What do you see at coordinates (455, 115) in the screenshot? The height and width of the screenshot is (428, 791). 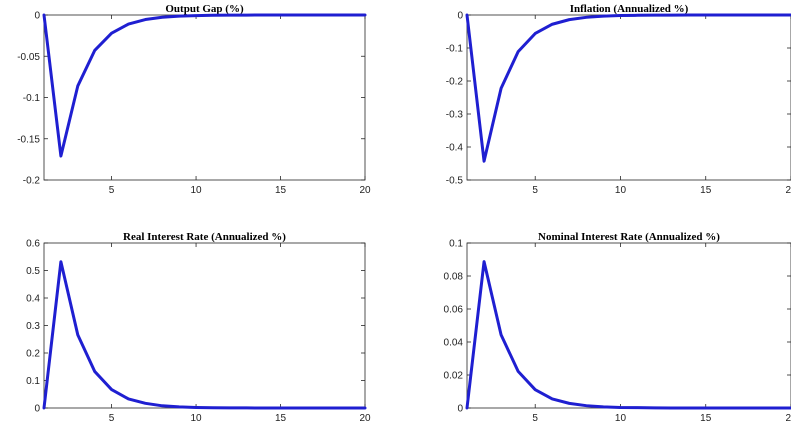 I see `y-tick-label: -0.3` at bounding box center [455, 115].